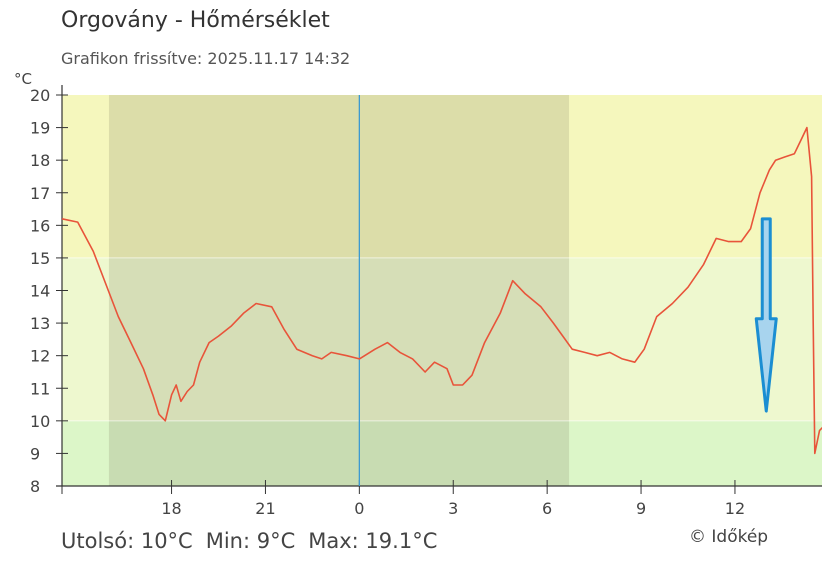 This screenshot has width=822, height=562. What do you see at coordinates (250, 541) in the screenshot?
I see `min-temperature: Min: 9°C` at bounding box center [250, 541].